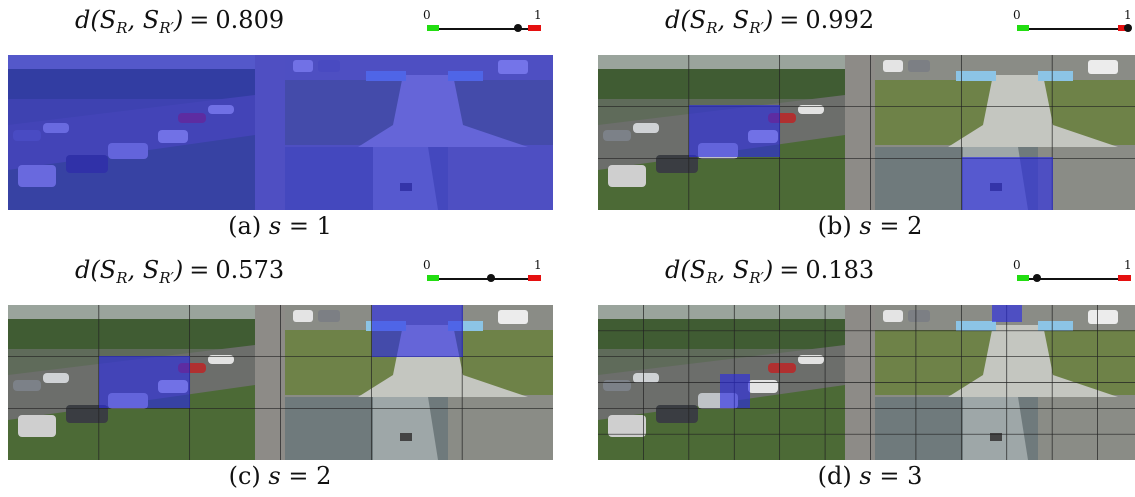  I want to click on distance-formula: d(SR, SR′) = 0.183, so click(770, 271).